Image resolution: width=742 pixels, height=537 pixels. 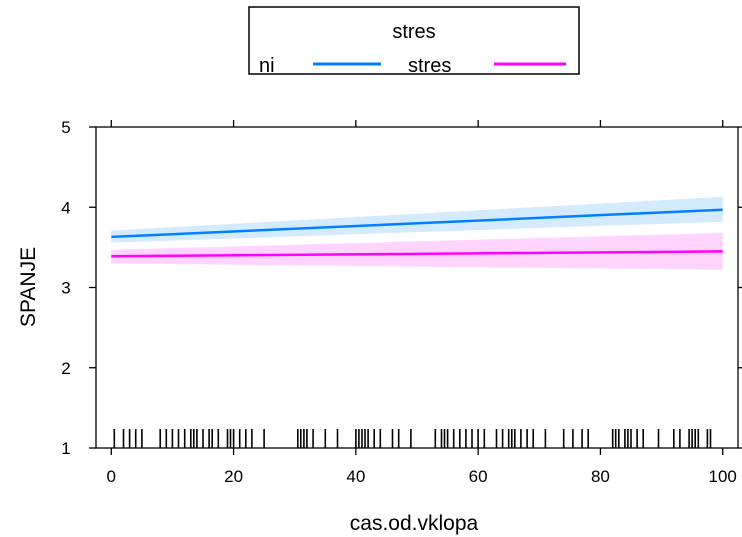 What do you see at coordinates (267, 66) in the screenshot?
I see `legend-label-ni: ni` at bounding box center [267, 66].